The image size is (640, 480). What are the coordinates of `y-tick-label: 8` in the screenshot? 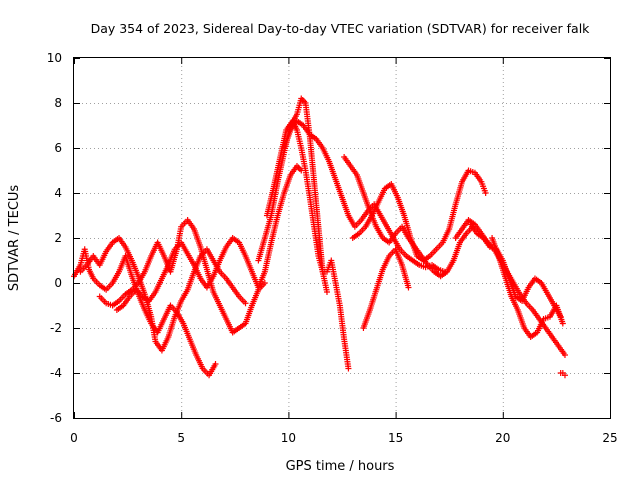 It's located at (58, 103).